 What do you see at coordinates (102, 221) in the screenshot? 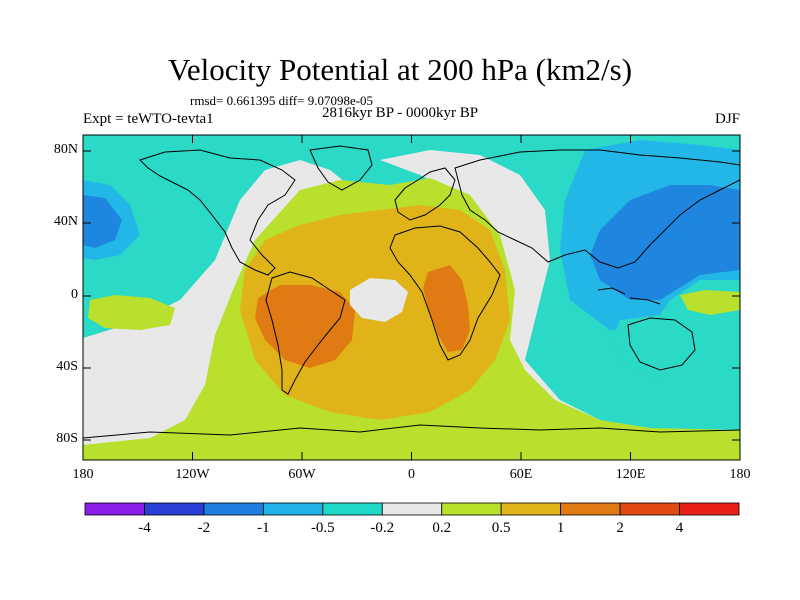
I see `field-neg-pacific-east-core` at bounding box center [102, 221].